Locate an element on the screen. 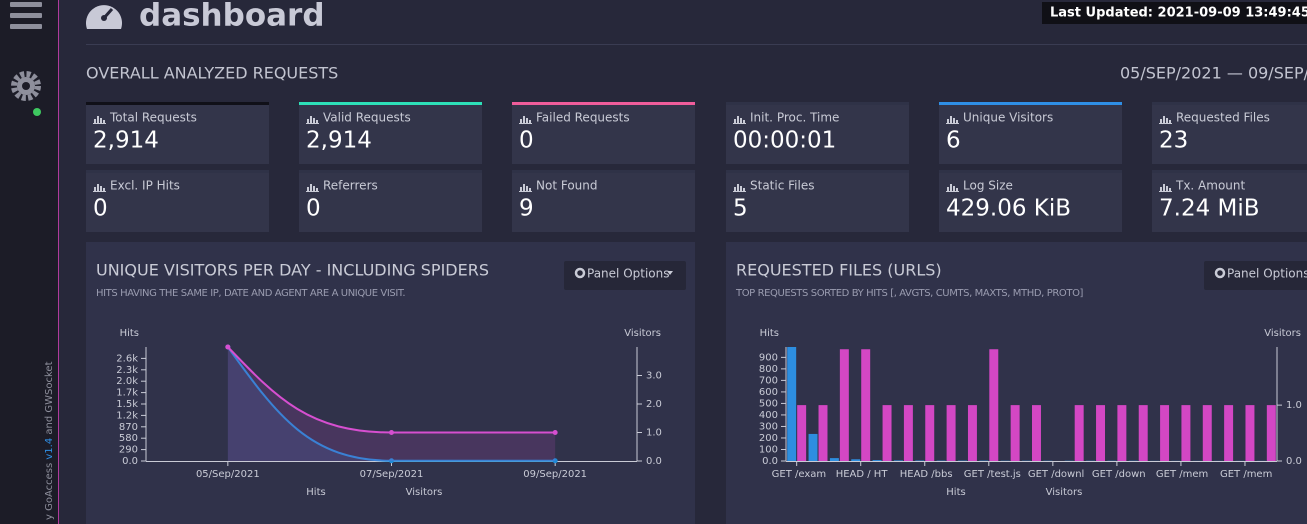 Image resolution: width=1307 pixels, height=524 pixels. dashboard-icon is located at coordinates (104, 17).